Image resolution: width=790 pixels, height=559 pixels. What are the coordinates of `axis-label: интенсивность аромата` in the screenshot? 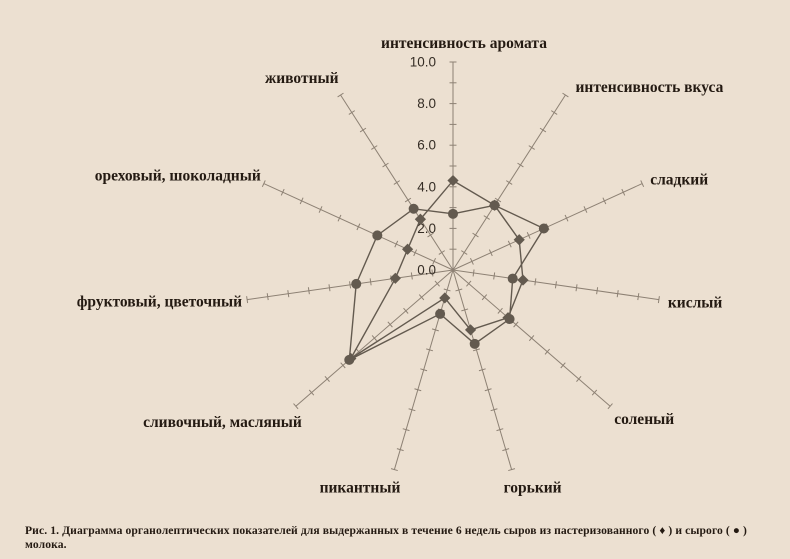 It's located at (464, 43).